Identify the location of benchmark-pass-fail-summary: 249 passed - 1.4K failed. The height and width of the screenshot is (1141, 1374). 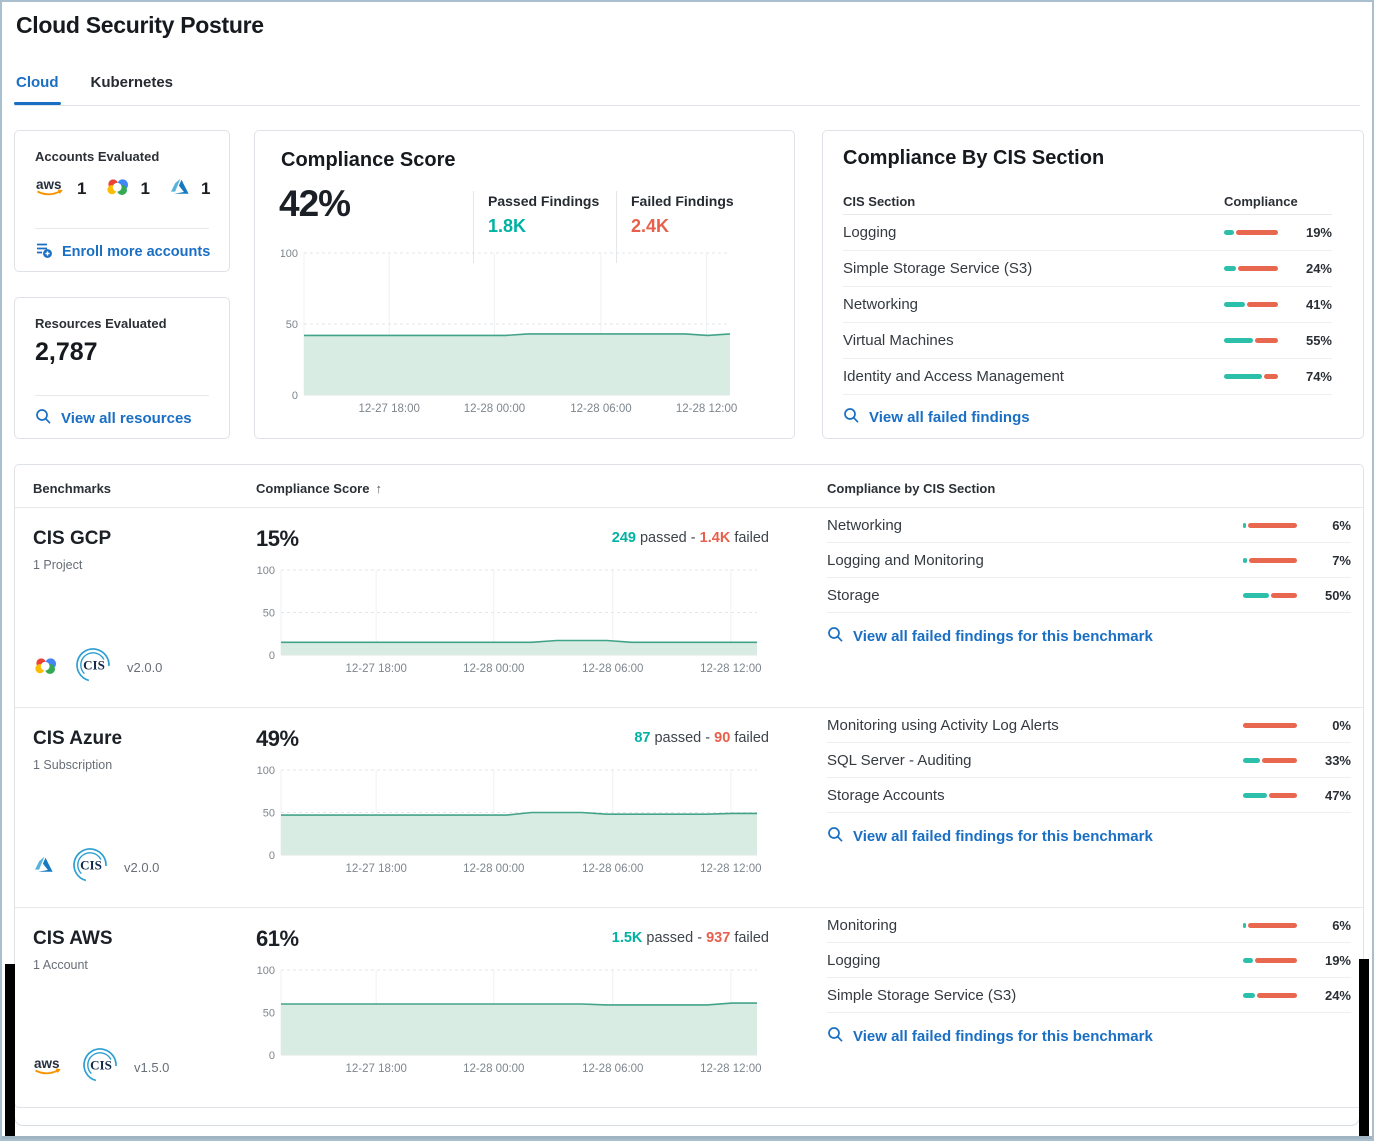
(512, 538).